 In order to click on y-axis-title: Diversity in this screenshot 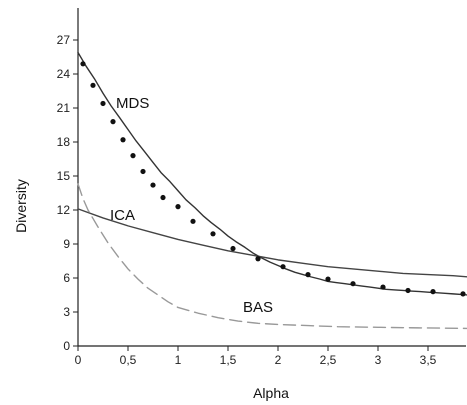, I will do `click(21, 206)`.